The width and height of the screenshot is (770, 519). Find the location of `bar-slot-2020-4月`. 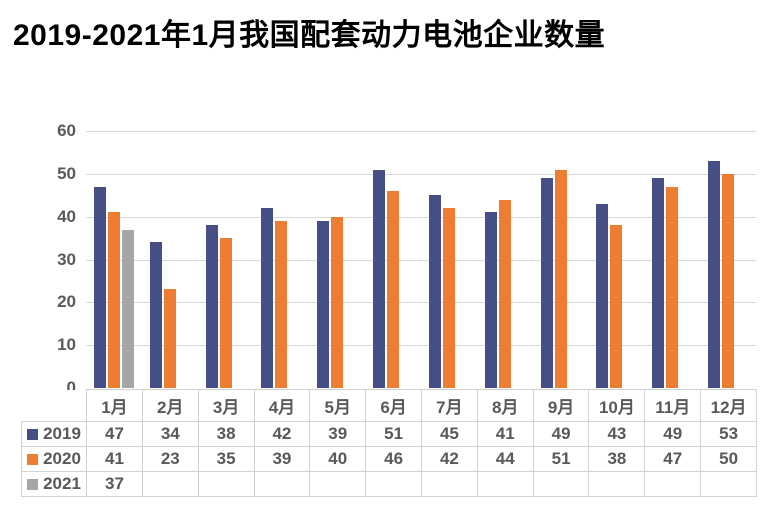

bar-slot-2020-4月 is located at coordinates (281, 259).